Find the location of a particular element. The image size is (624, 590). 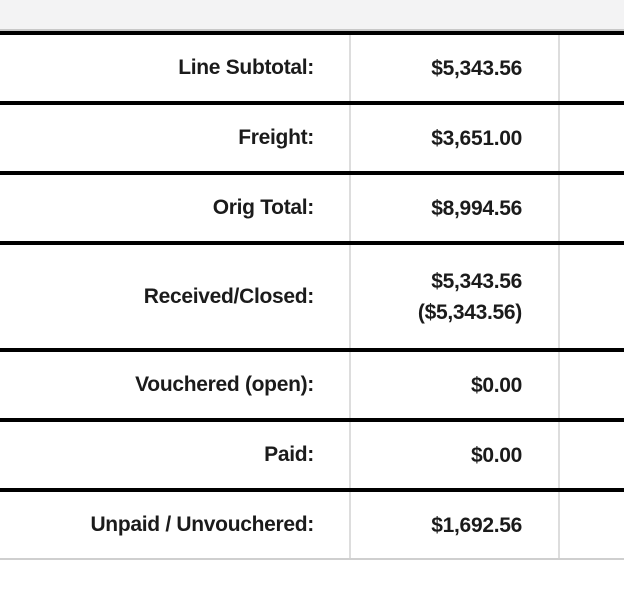

row-value: $8,994.56 is located at coordinates (455, 208).